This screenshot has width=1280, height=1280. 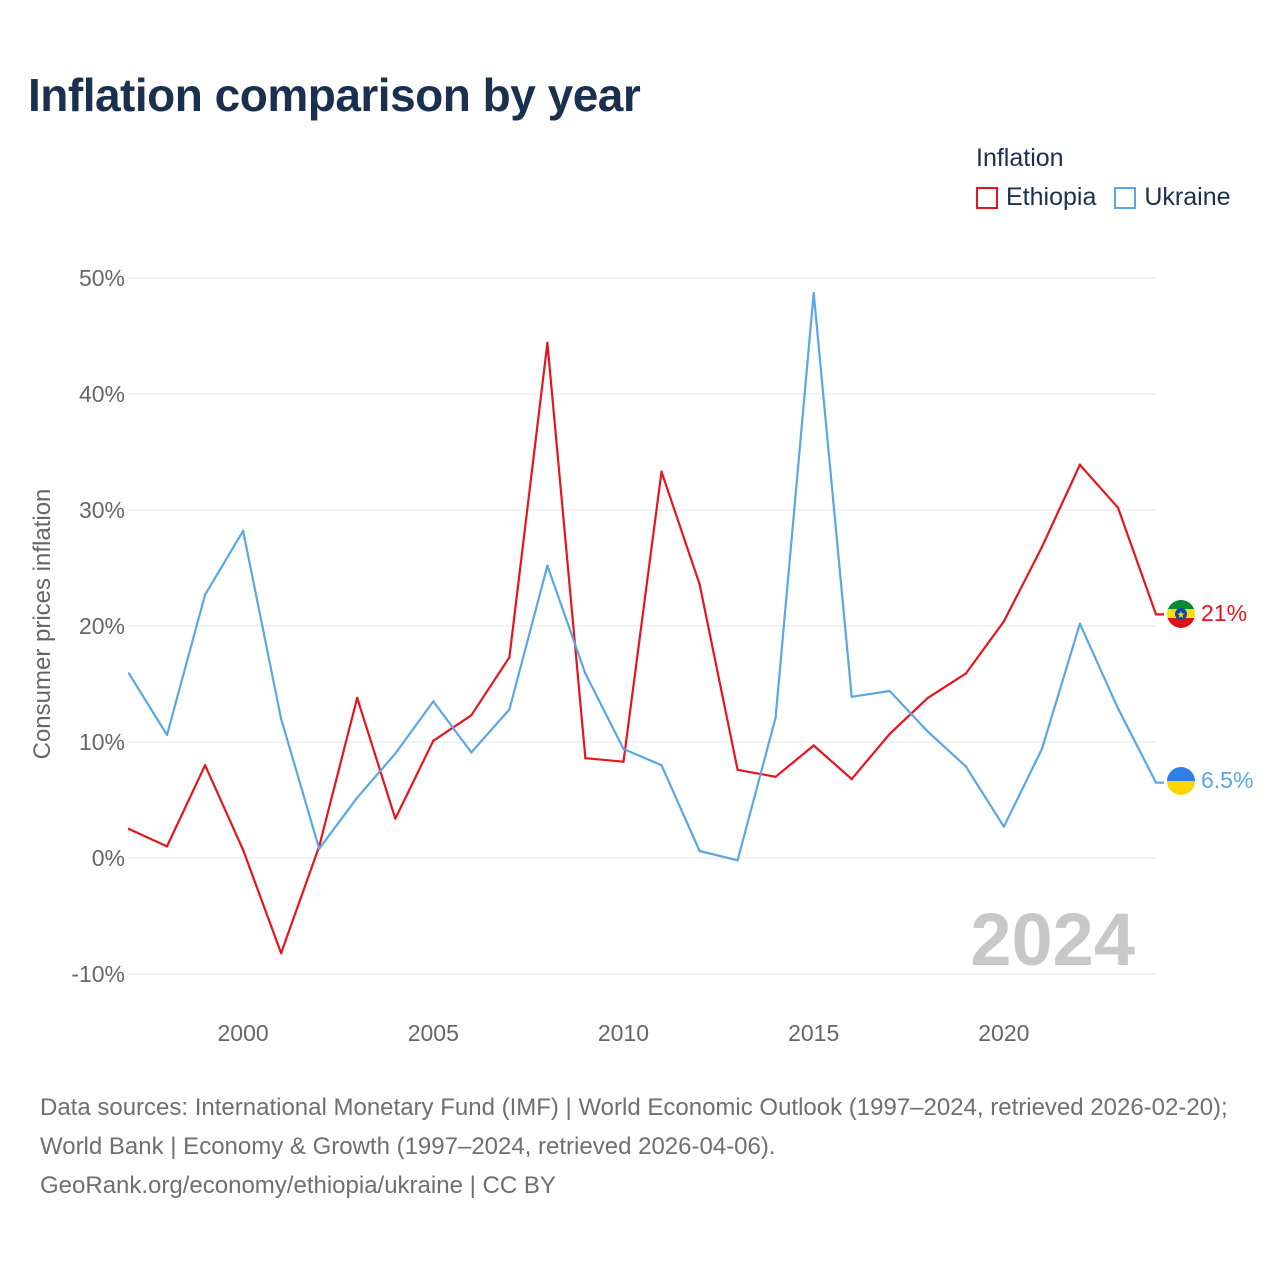 What do you see at coordinates (1125, 197) in the screenshot?
I see `legend-swatch-ukraine` at bounding box center [1125, 197].